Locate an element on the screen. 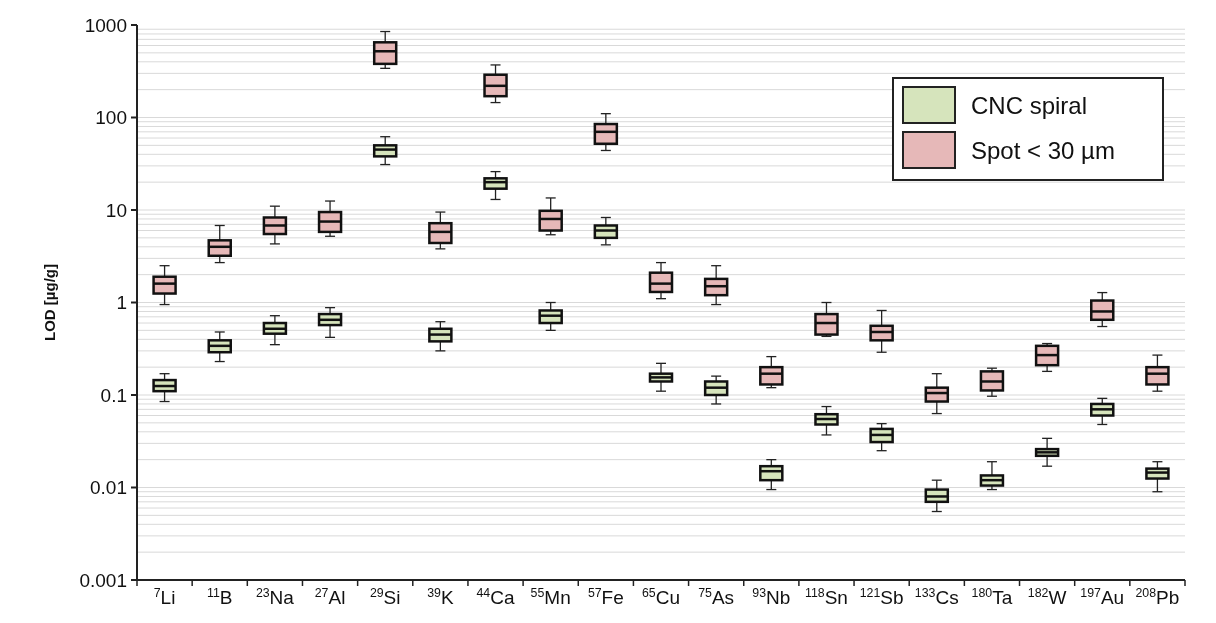  x-tick-label: $^{75}$As is located at coordinates (716, 597).